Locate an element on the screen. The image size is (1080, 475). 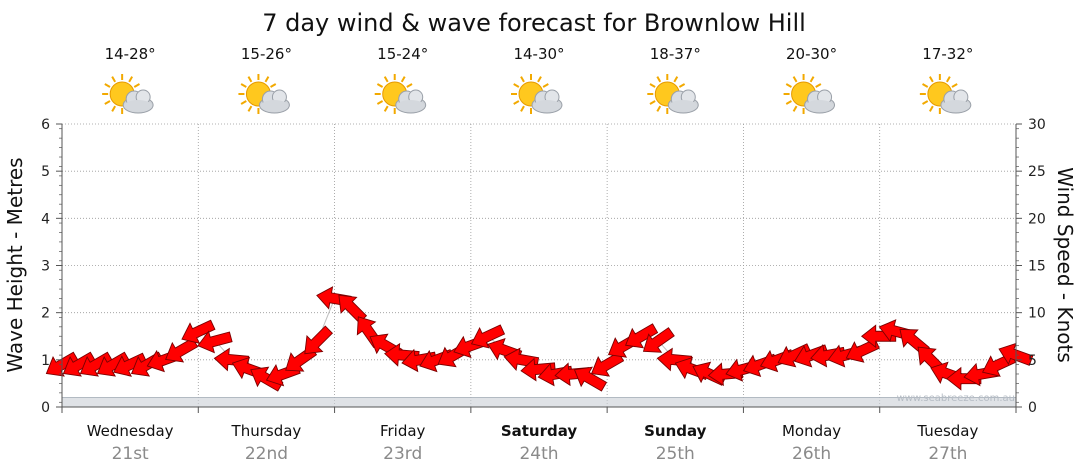
day-date: 27th is located at coordinates (947, 454).